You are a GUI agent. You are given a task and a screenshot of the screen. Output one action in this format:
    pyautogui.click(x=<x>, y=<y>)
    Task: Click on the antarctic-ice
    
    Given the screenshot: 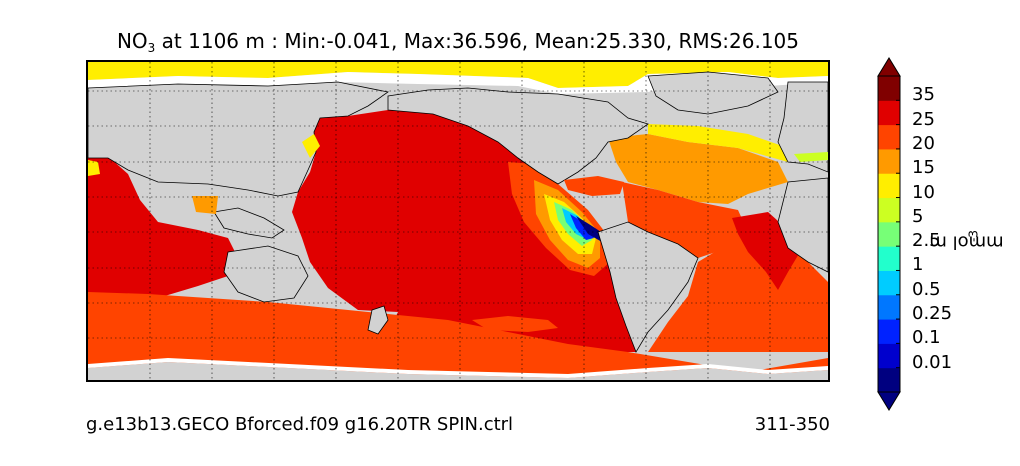 What is the action you would take?
    pyautogui.click(x=458, y=368)
    